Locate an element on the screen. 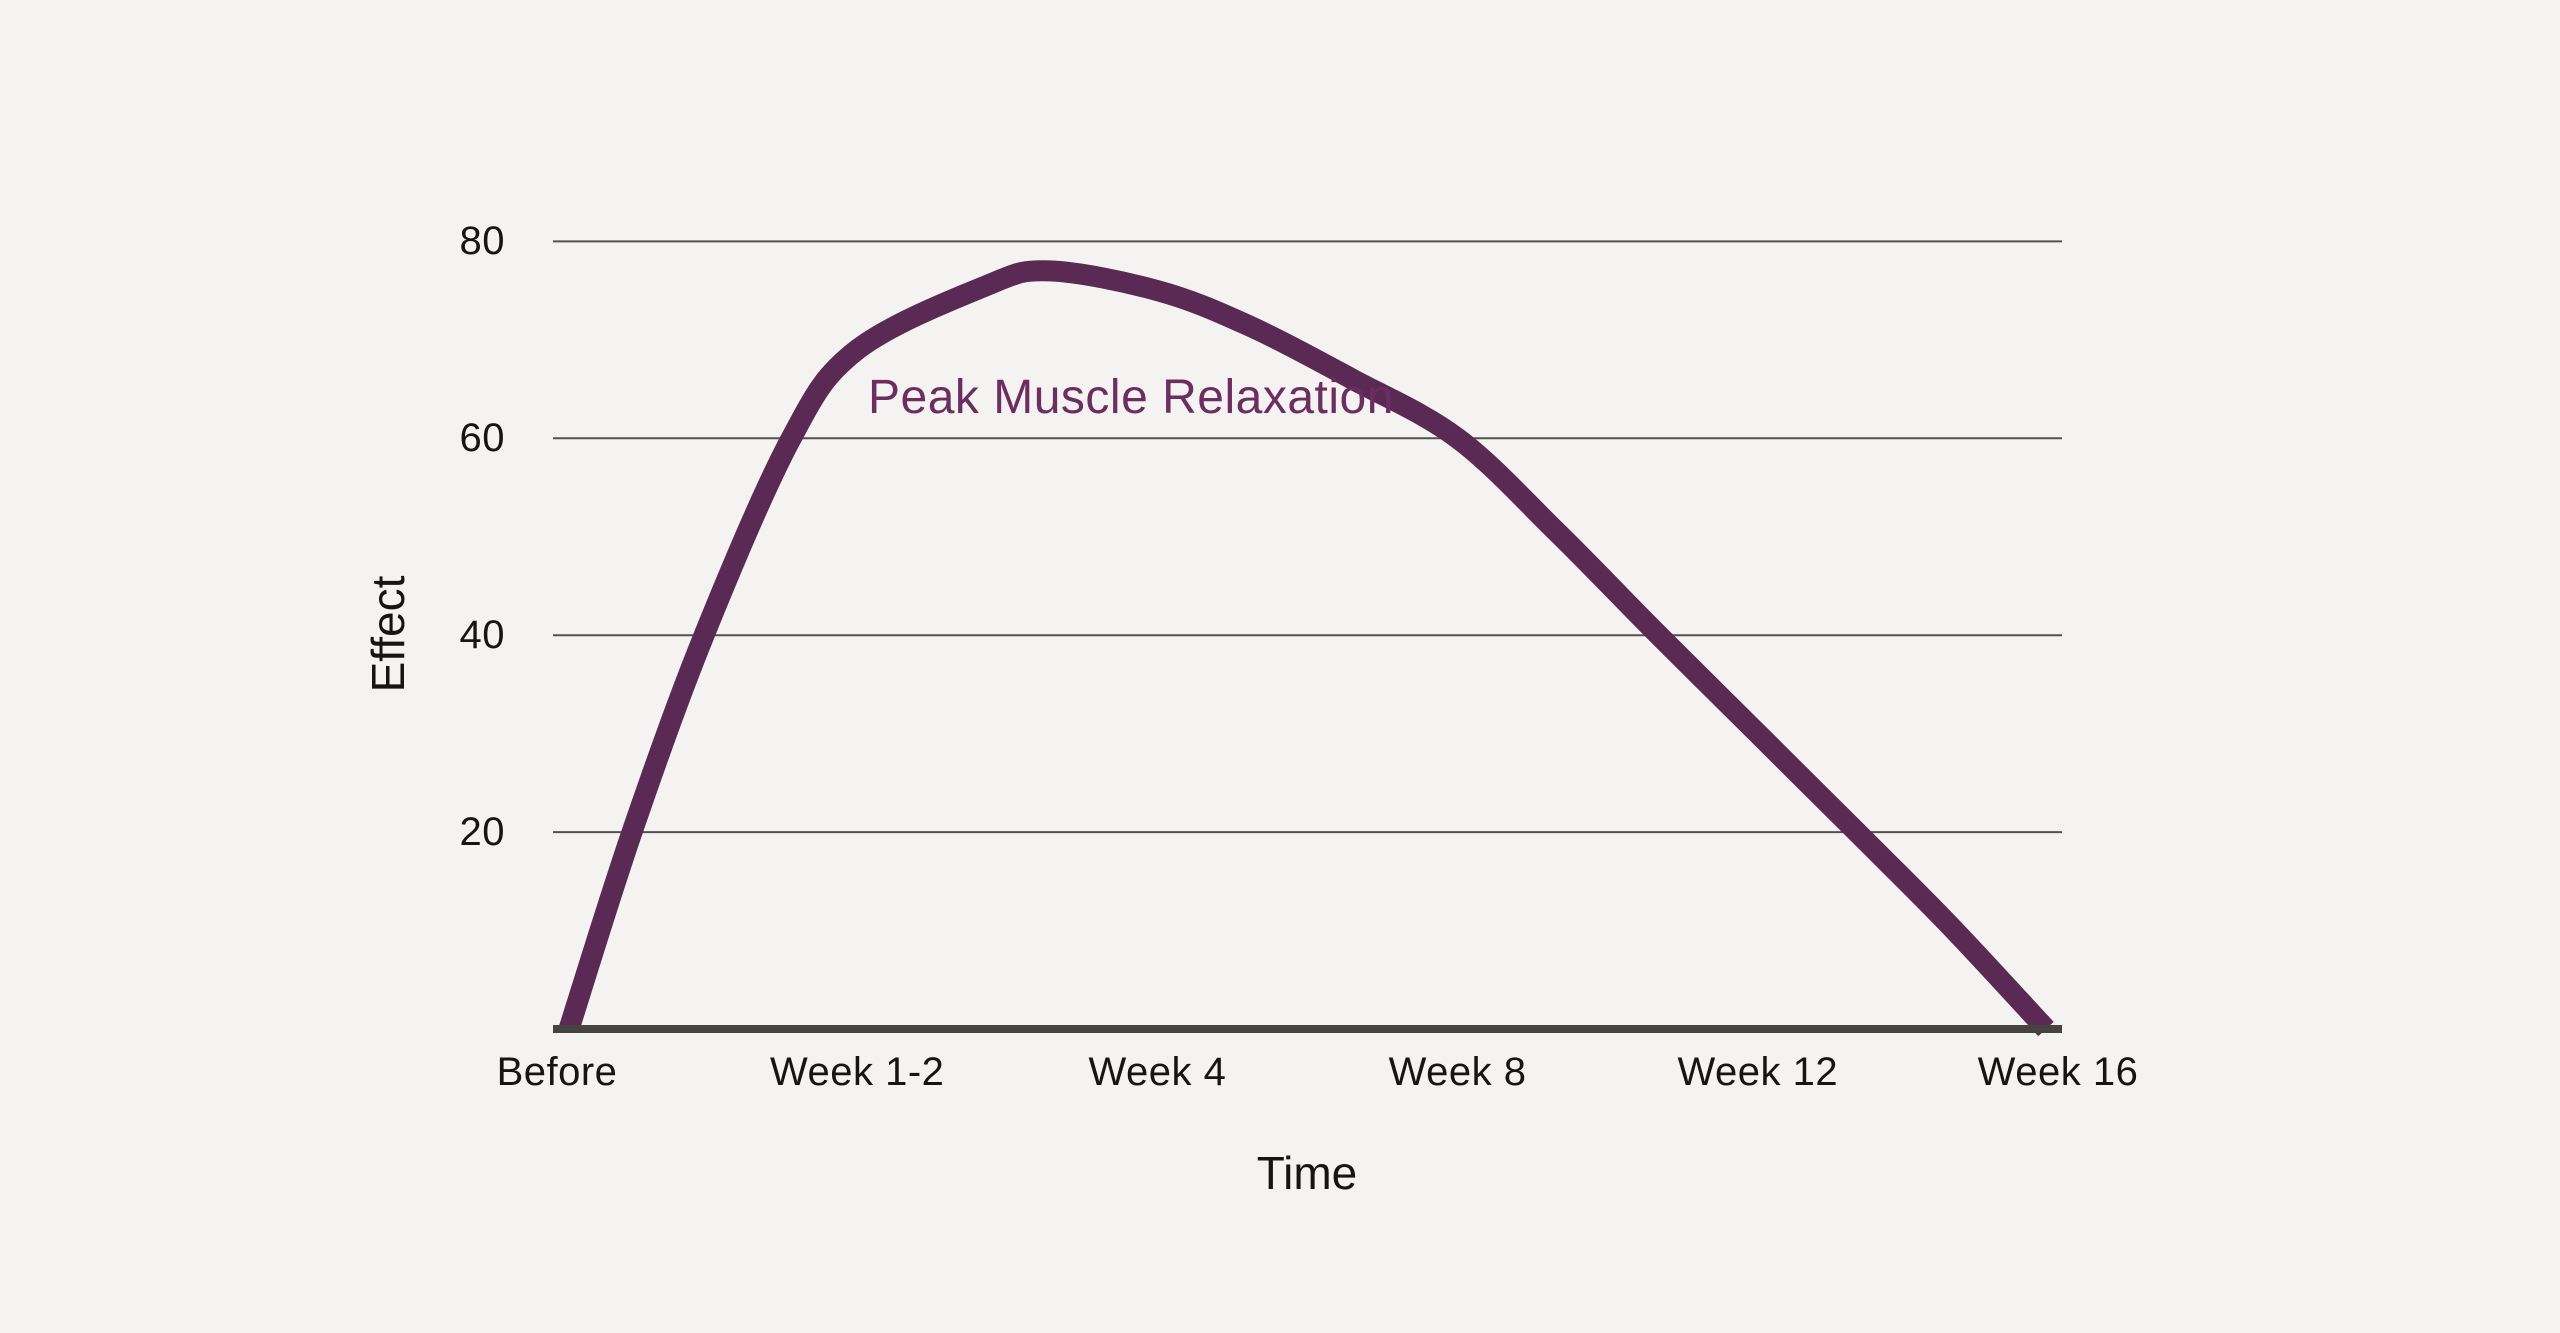 The height and width of the screenshot is (1333, 2560). x-tick-label-week-4: Week 4 is located at coordinates (1157, 1072).